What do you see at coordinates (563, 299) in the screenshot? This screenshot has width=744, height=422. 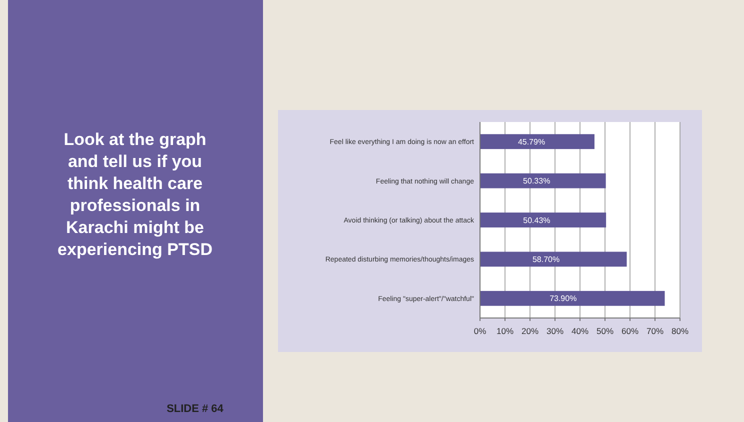 I see `data-label: 73.90%` at bounding box center [563, 299].